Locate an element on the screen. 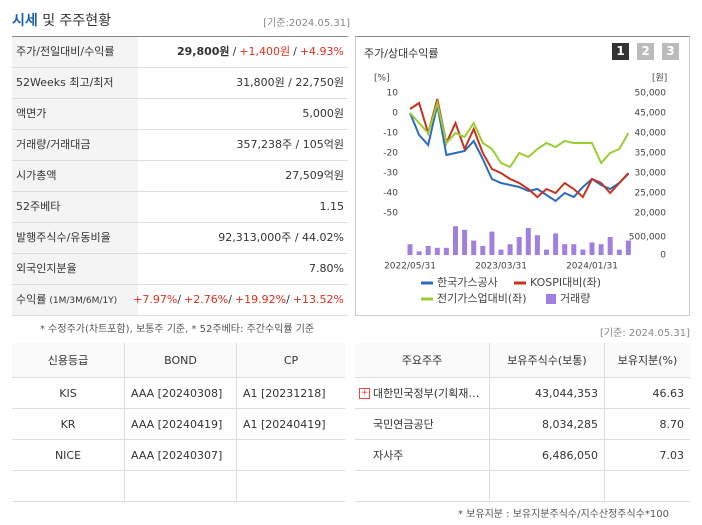 The width and height of the screenshot is (702, 525). y2-tick-label: 30,000 is located at coordinates (651, 174).